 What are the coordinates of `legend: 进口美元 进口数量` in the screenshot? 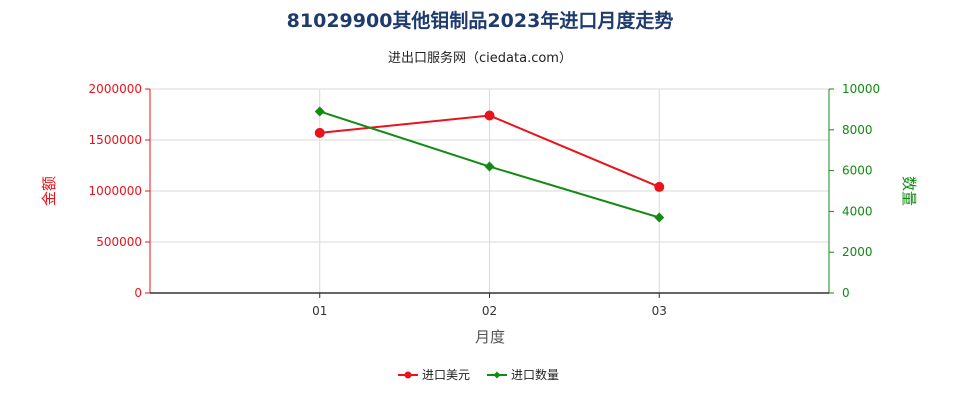 It's located at (478, 374).